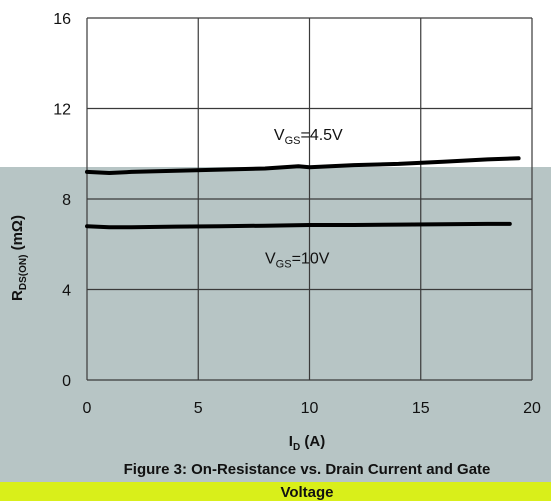 This screenshot has height=501, width=551. Describe the element at coordinates (306, 492) in the screenshot. I see `chart-title-line2: Voltage` at that location.